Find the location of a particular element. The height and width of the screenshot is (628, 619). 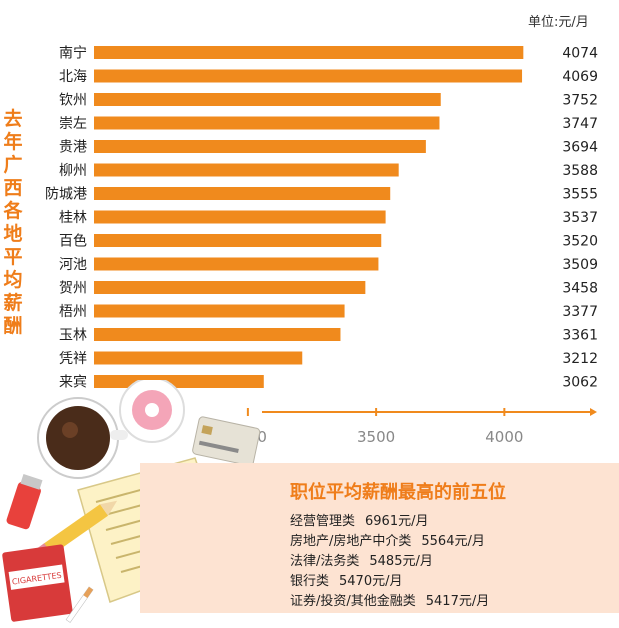

category-label: 来宾 is located at coordinates (73, 383).